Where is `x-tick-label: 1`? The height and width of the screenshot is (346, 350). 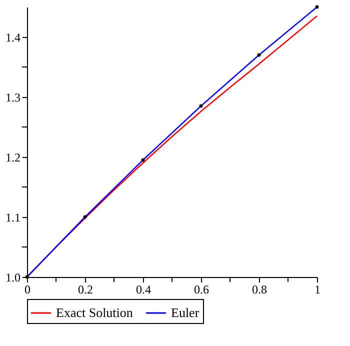
x-tick-label: 1 is located at coordinates (317, 289).